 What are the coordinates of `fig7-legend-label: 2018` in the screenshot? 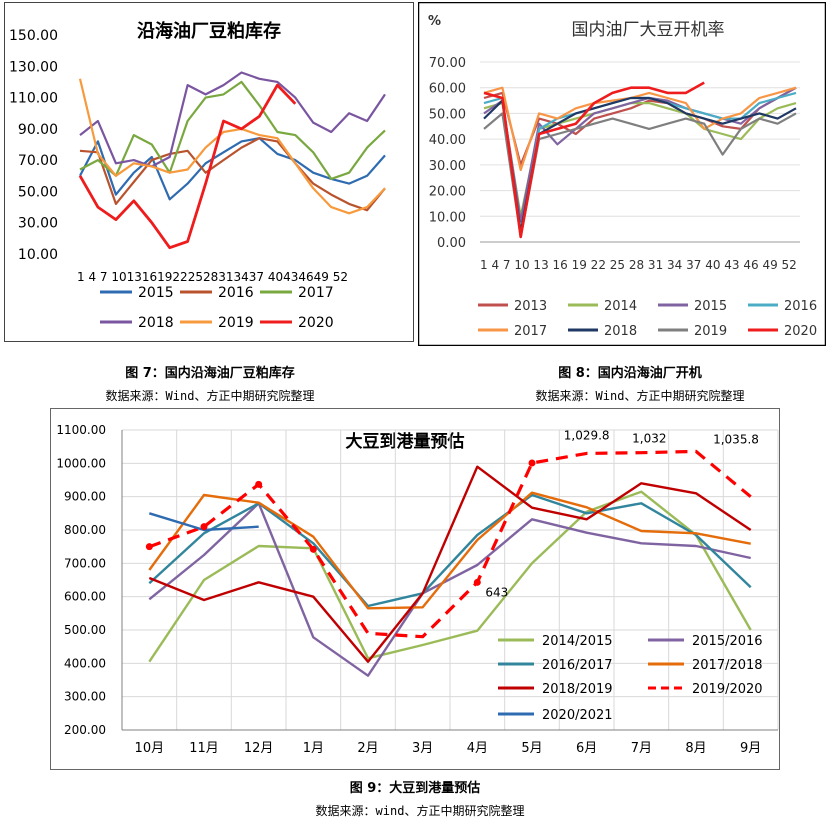 It's located at (156, 323).